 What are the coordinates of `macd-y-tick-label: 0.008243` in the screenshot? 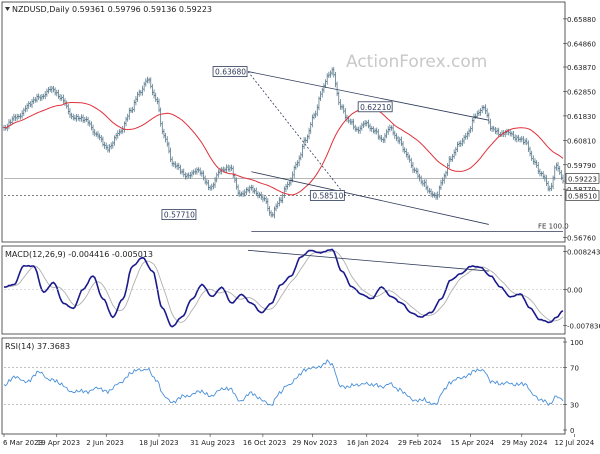 It's located at (583, 252).